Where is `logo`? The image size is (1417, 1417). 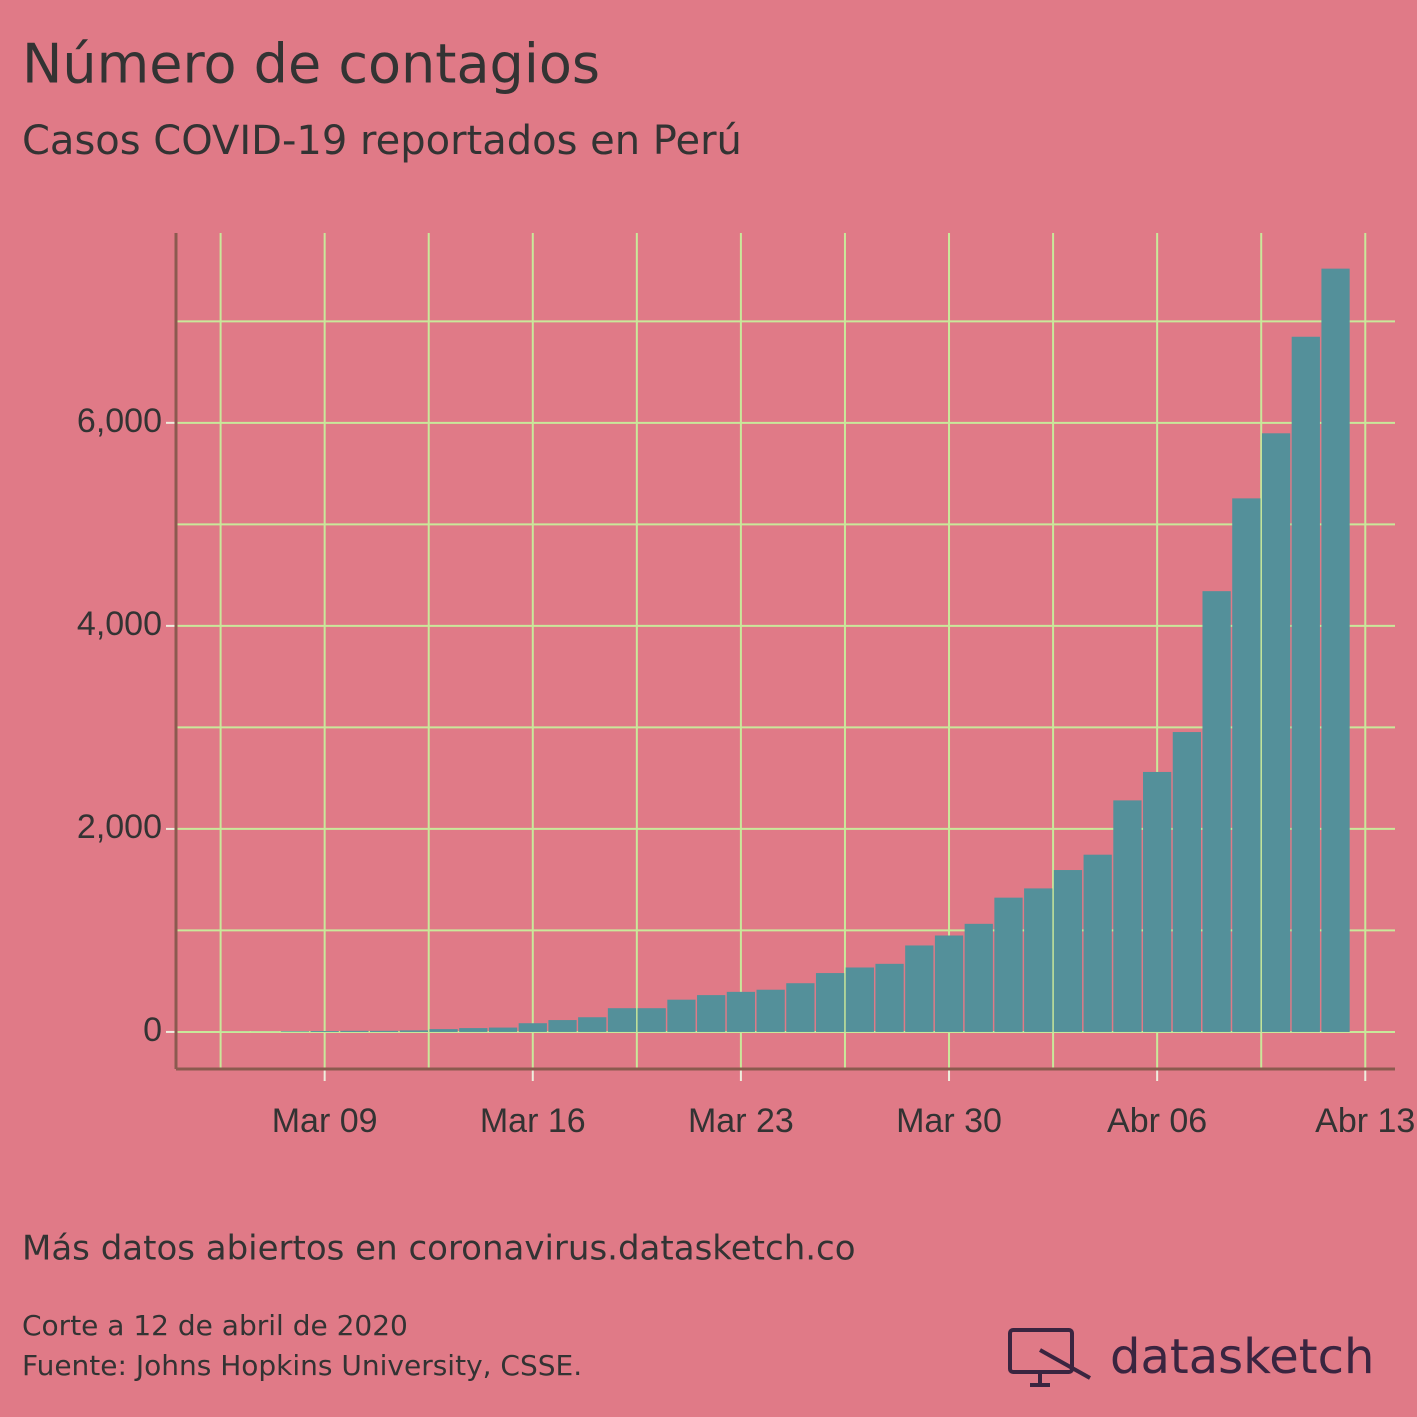 logo is located at coordinates (1049, 1357).